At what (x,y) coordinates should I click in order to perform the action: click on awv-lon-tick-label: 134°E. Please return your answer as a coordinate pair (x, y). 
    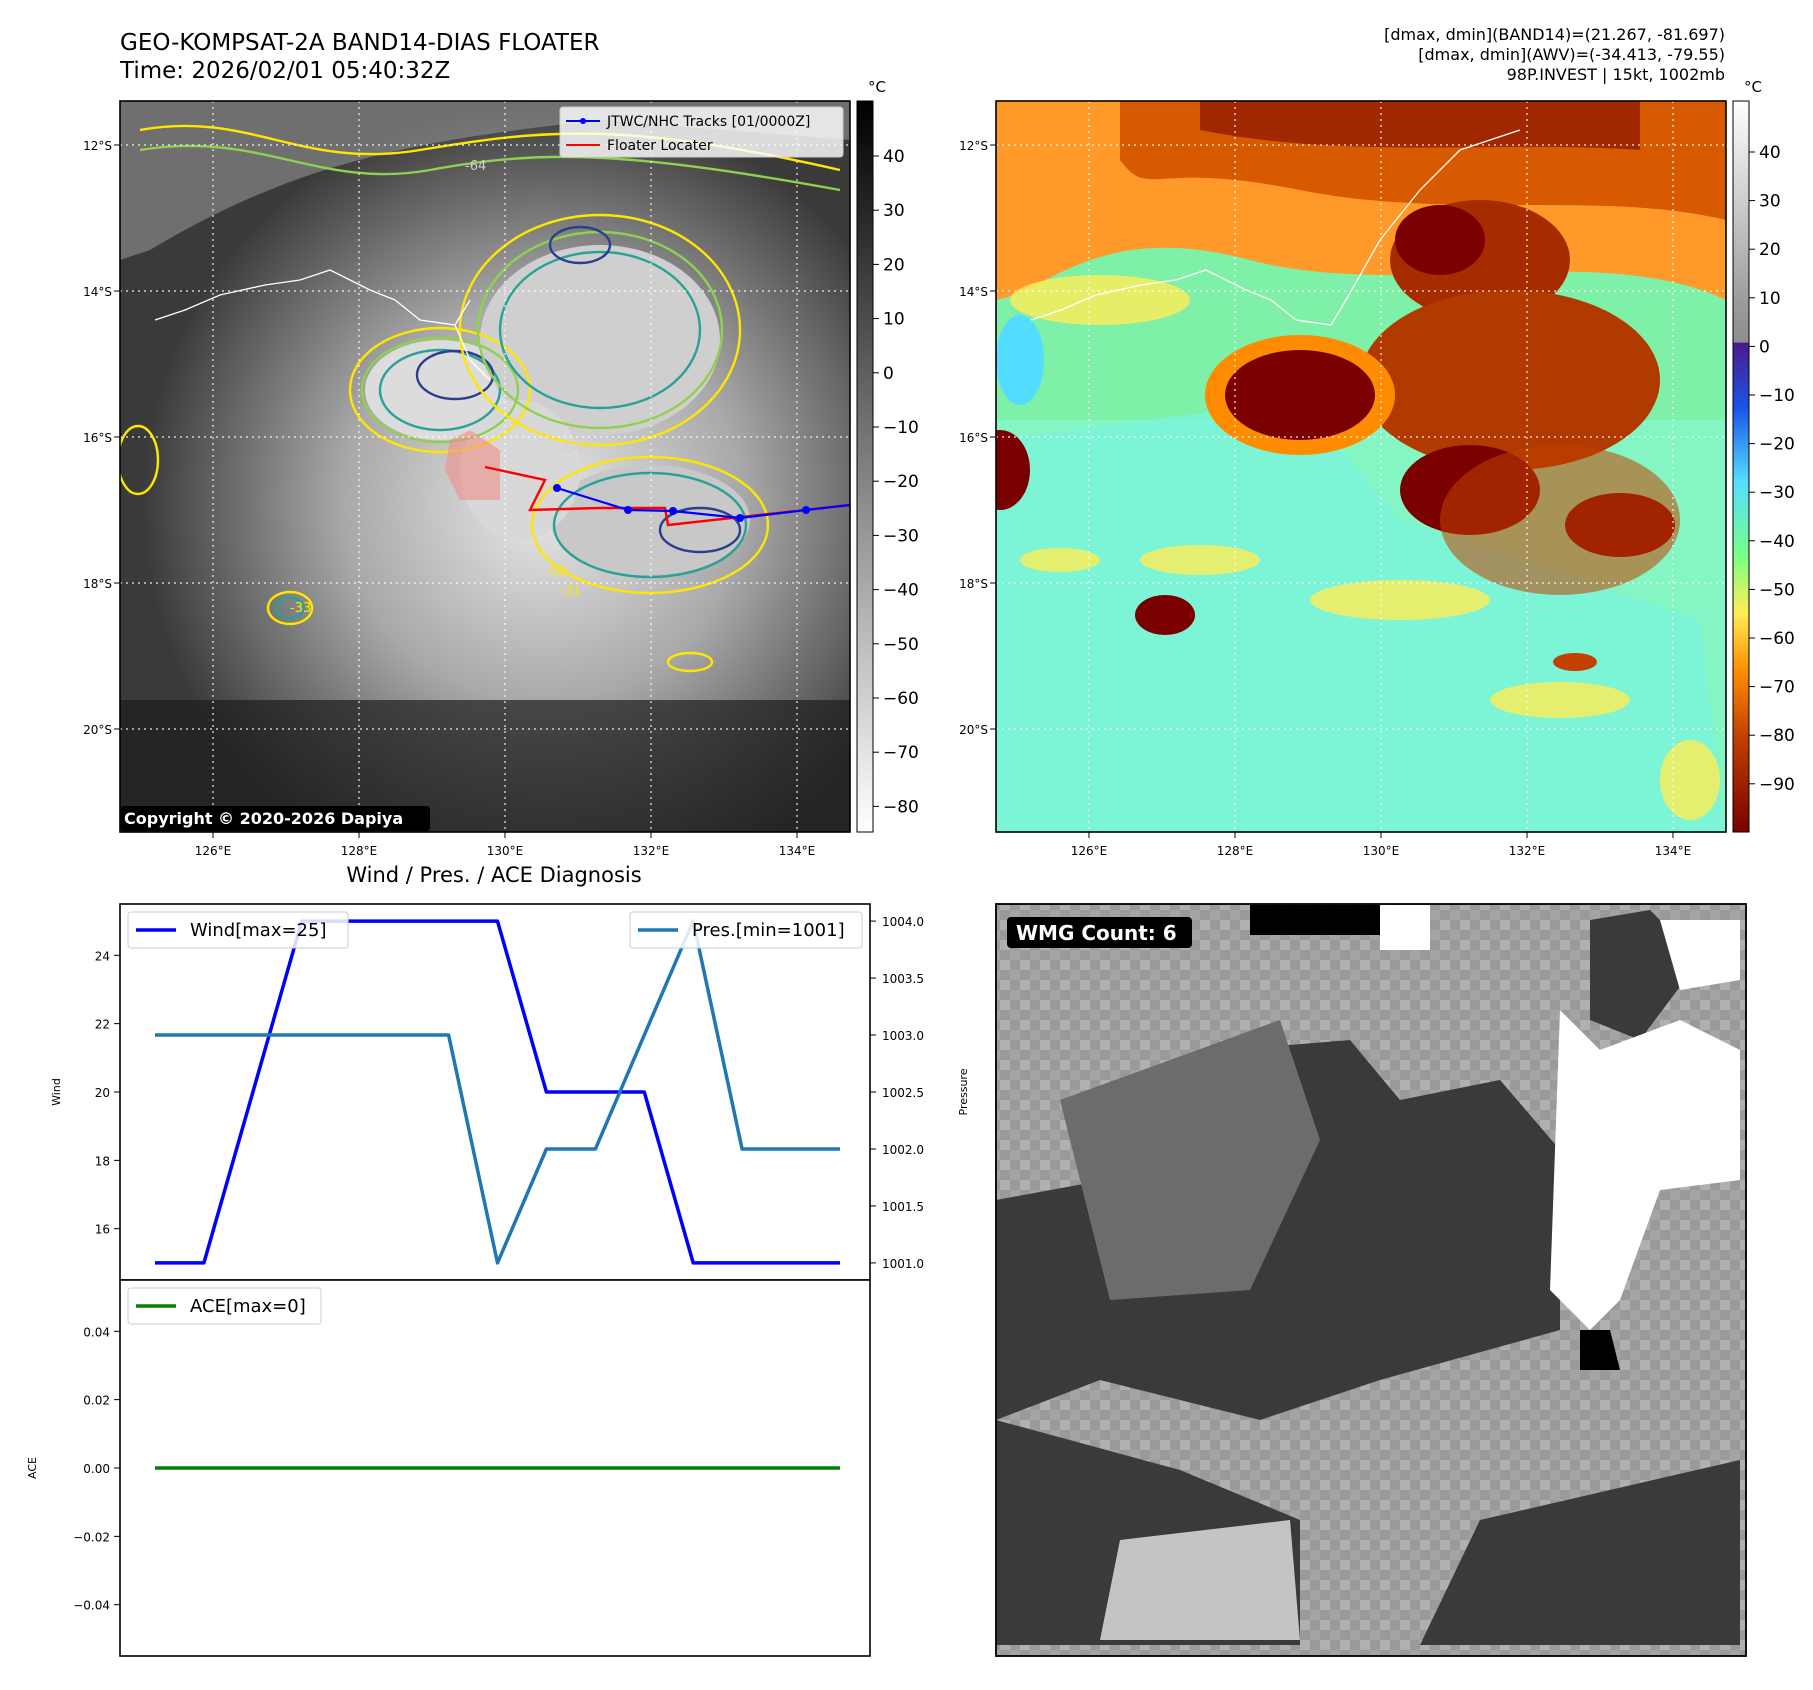
    Looking at the image, I should click on (1673, 851).